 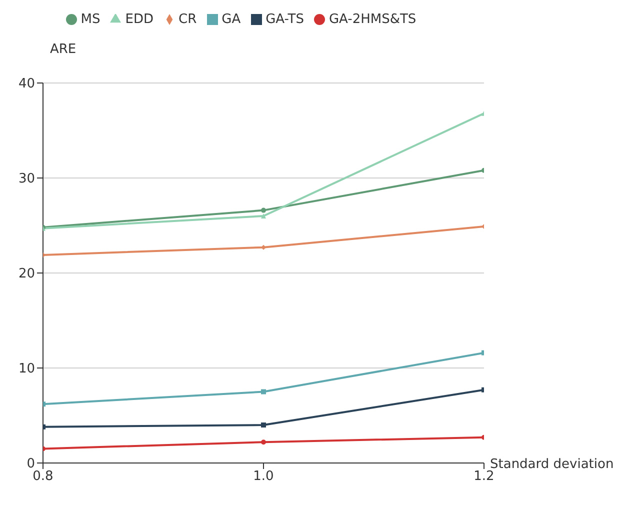 What do you see at coordinates (263, 476) in the screenshot?
I see `x-tick-label: 1.0` at bounding box center [263, 476].